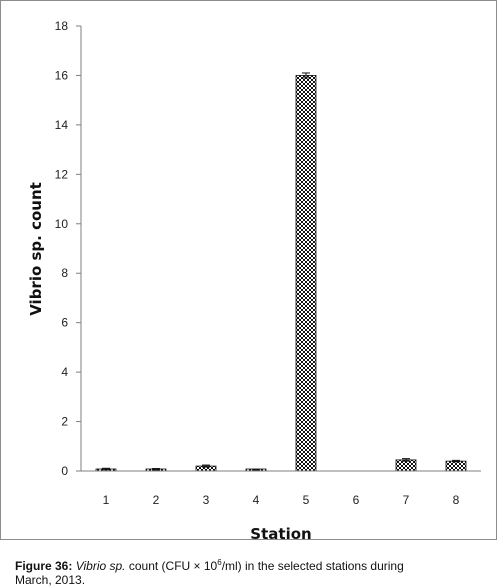 Image resolution: width=499 pixels, height=587 pixels. I want to click on x-tick-label: 4, so click(256, 500).